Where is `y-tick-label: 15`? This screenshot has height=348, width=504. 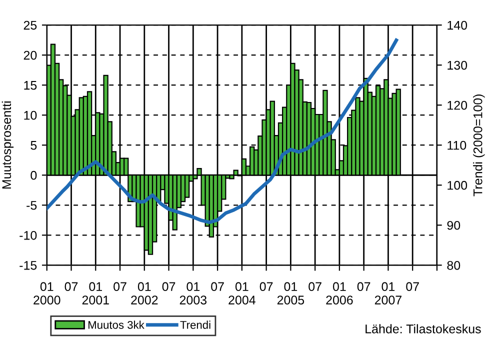
y-tick-label: 15 is located at coordinates (30, 85).